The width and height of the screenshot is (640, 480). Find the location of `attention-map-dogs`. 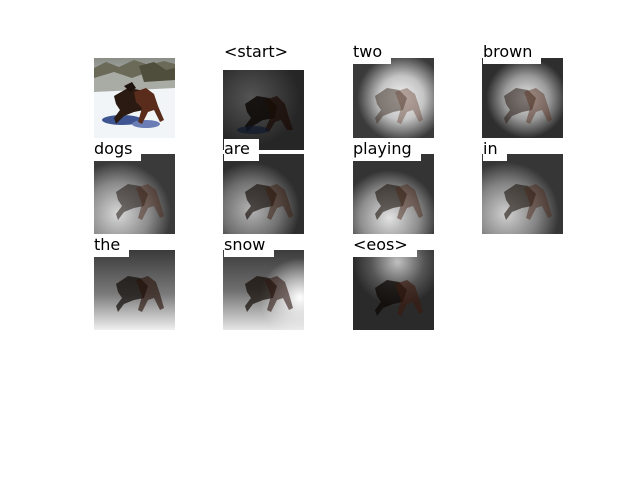

attention-map-dogs is located at coordinates (134, 194).